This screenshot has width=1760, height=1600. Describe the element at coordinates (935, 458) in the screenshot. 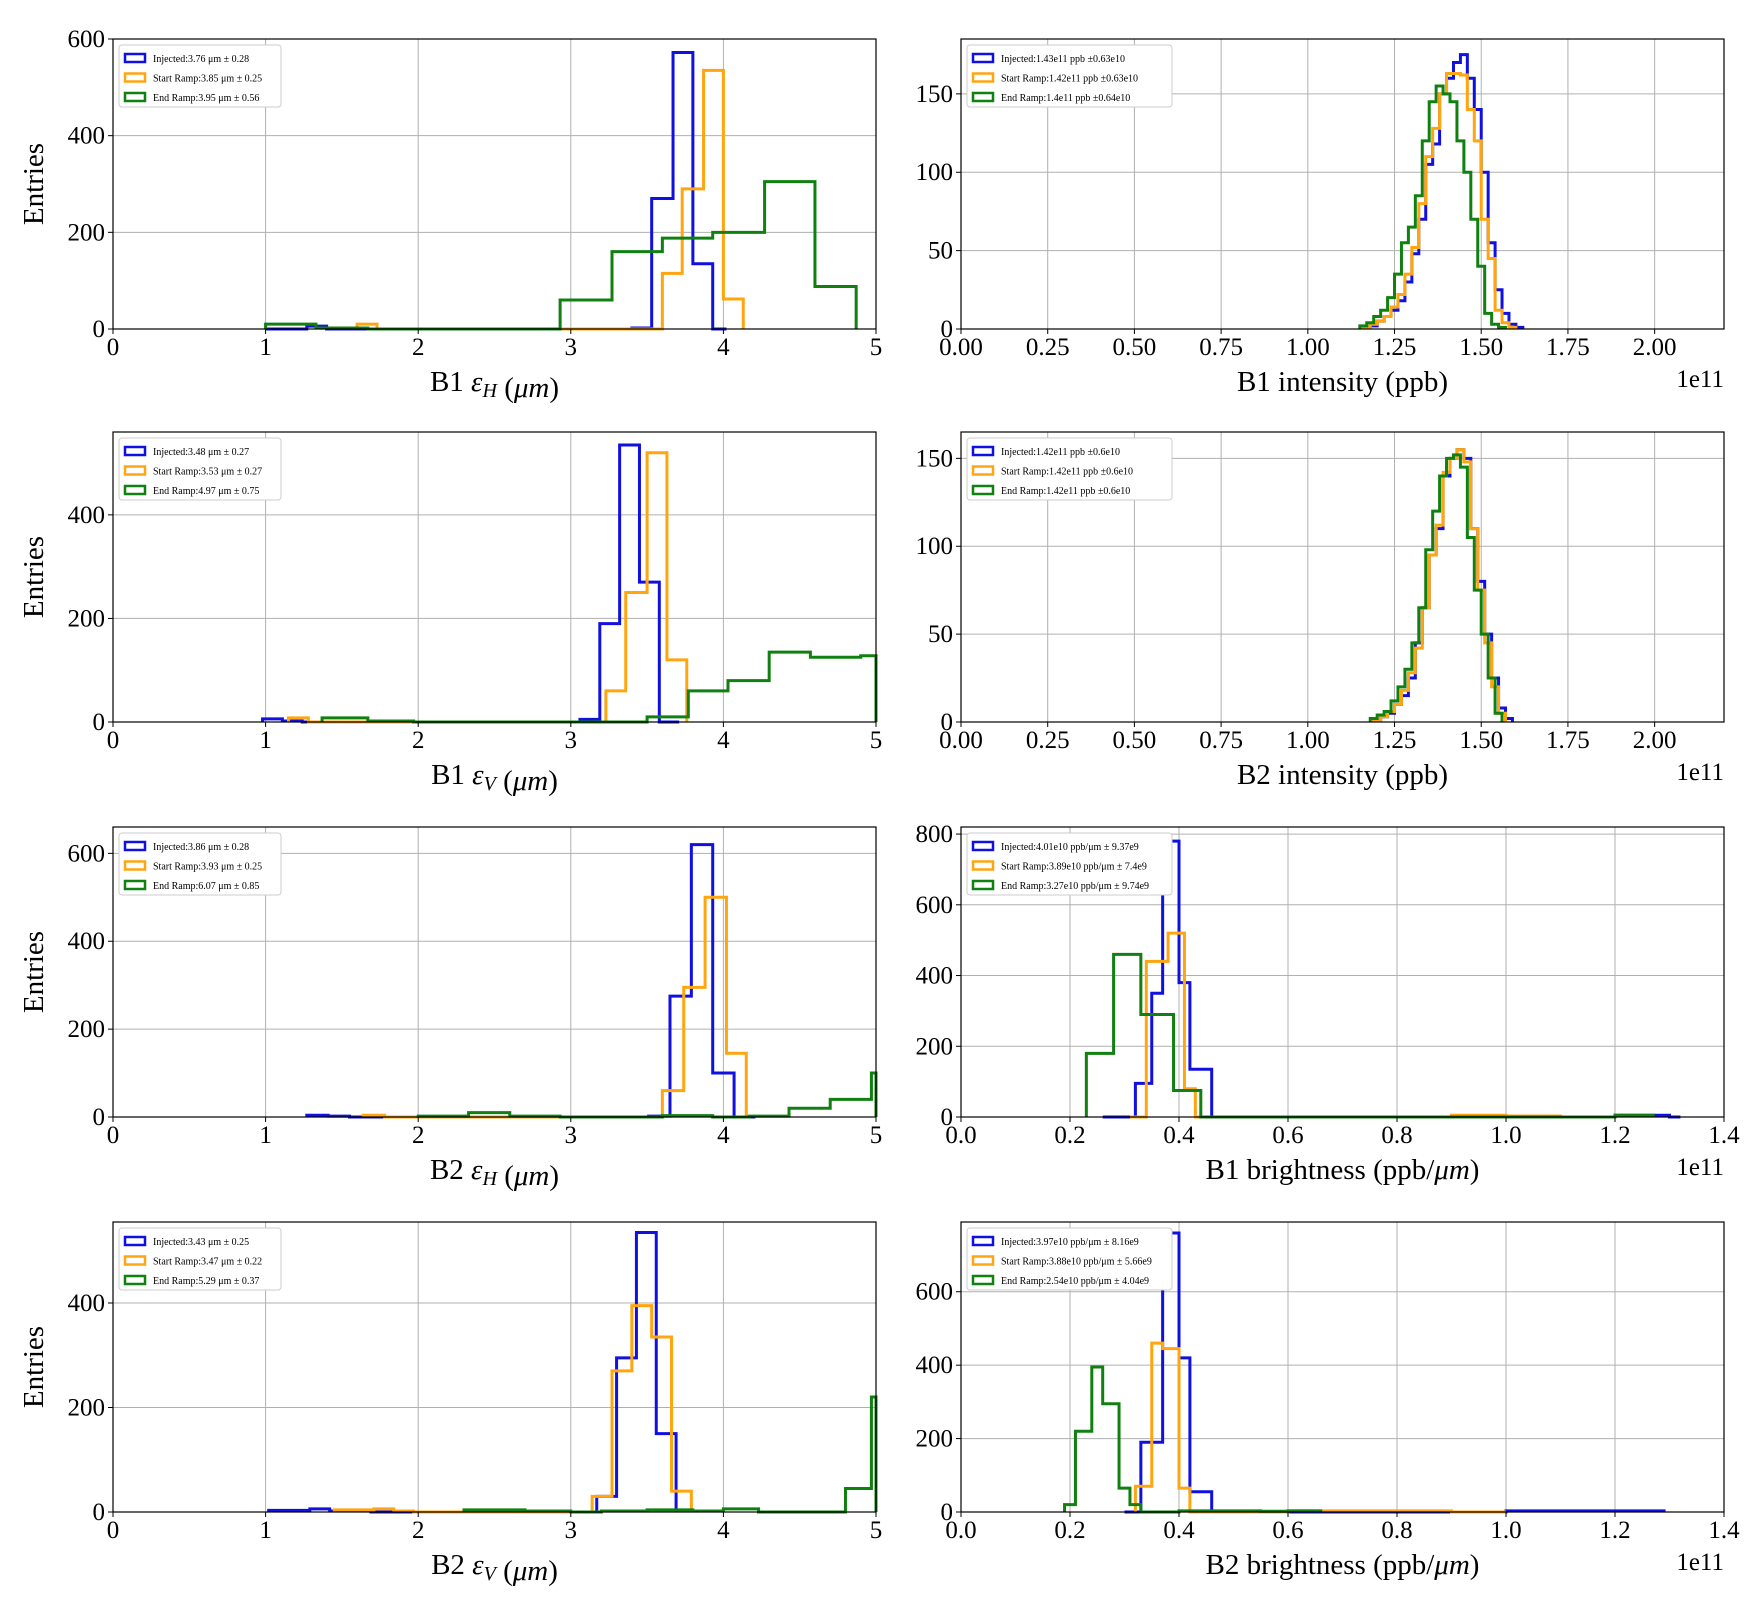

I see `y-tick-label: 150` at that location.